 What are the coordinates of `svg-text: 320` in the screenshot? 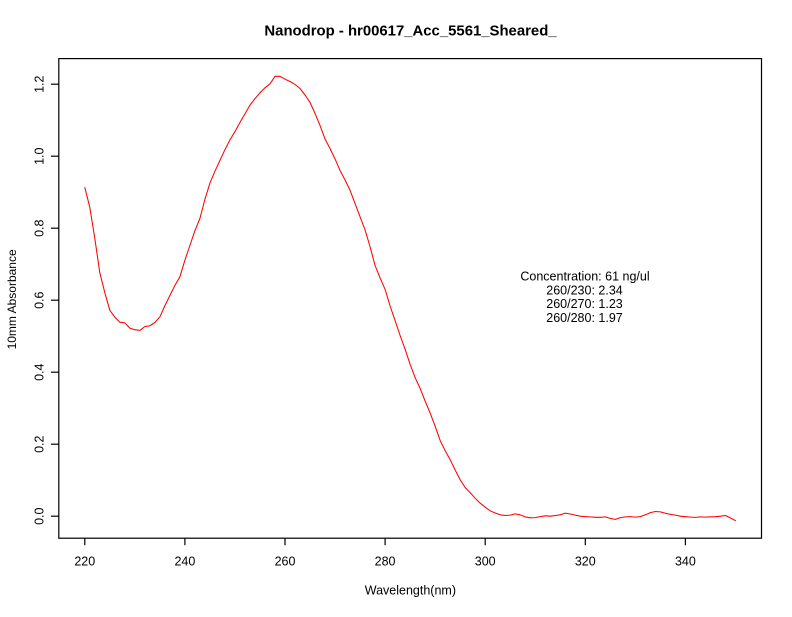 It's located at (585, 562).